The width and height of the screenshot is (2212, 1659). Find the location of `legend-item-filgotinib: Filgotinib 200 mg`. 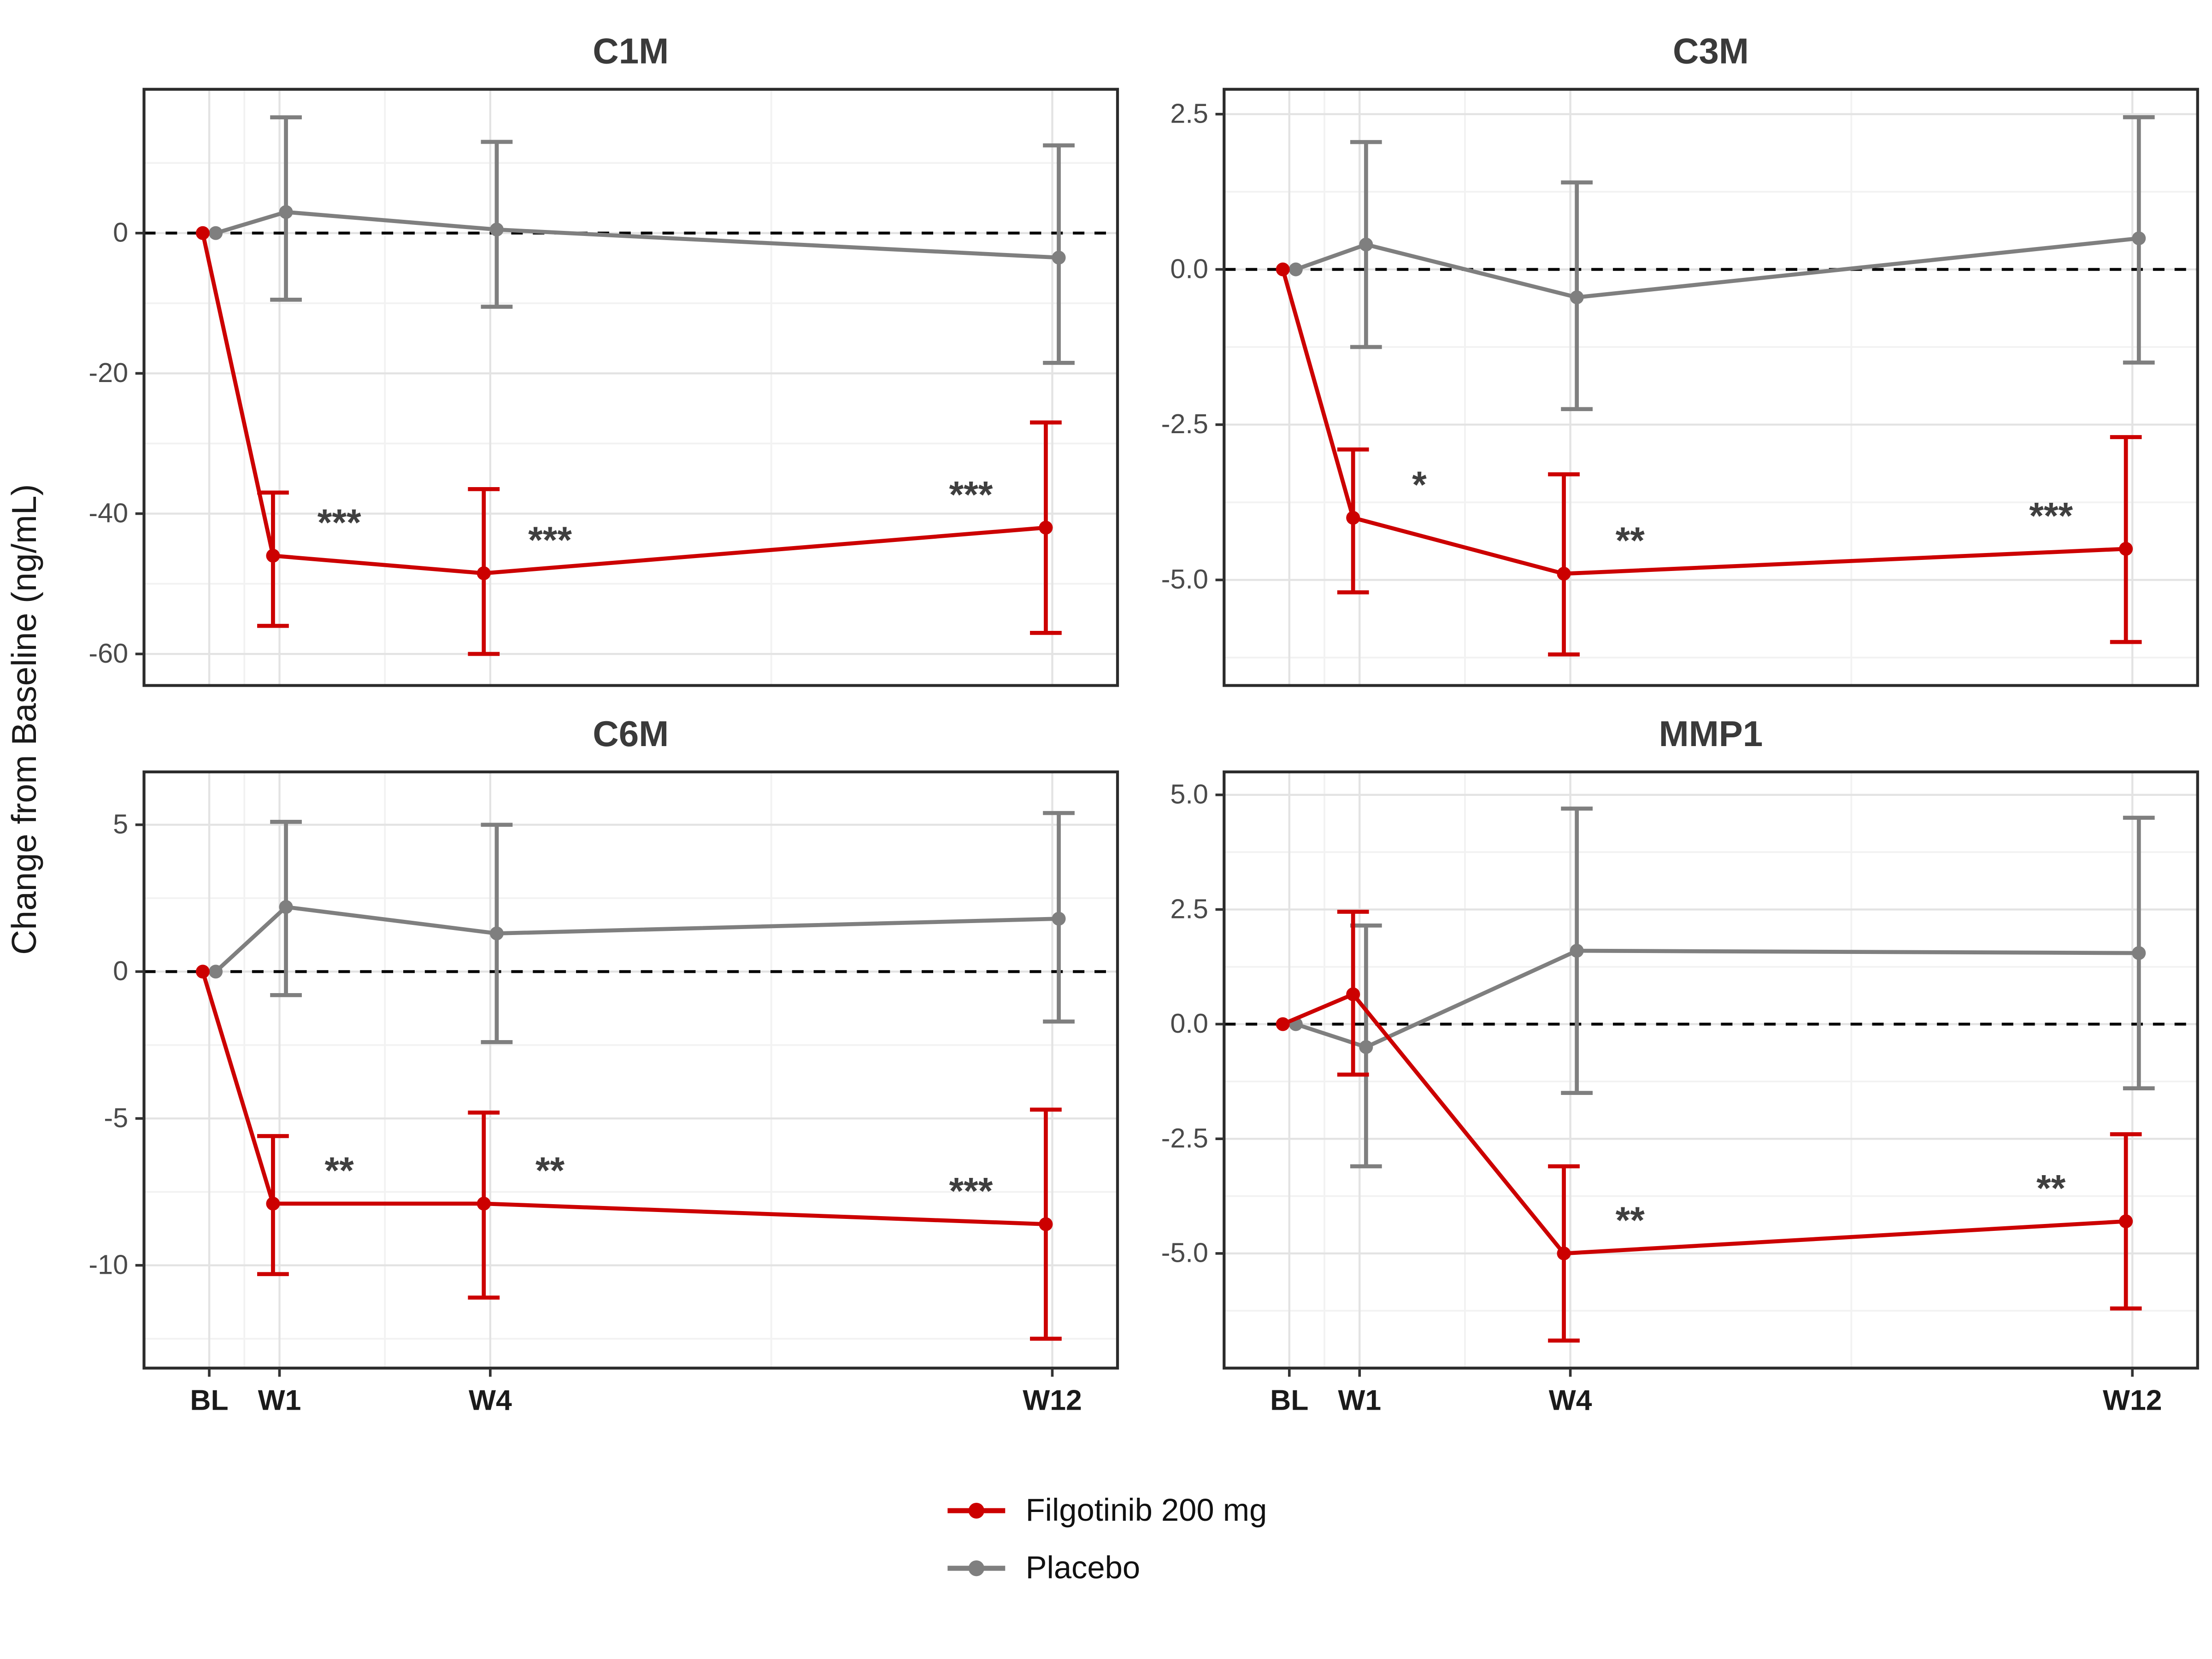

legend-item-filgotinib: Filgotinib 200 mg is located at coordinates (1106, 1511).